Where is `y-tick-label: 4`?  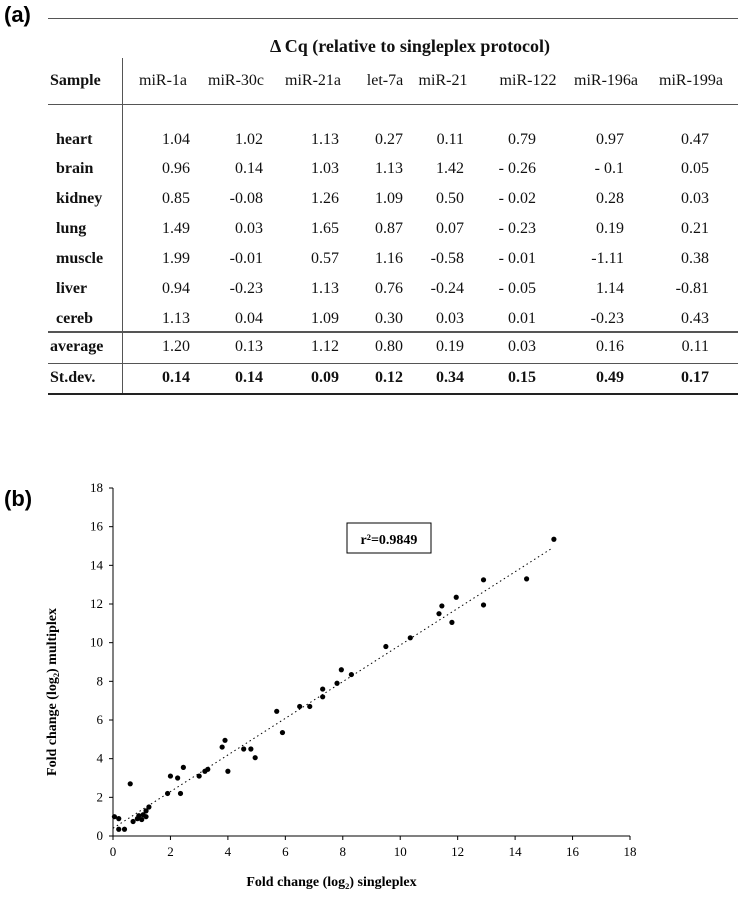
y-tick-label: 4 is located at coordinates (100, 758).